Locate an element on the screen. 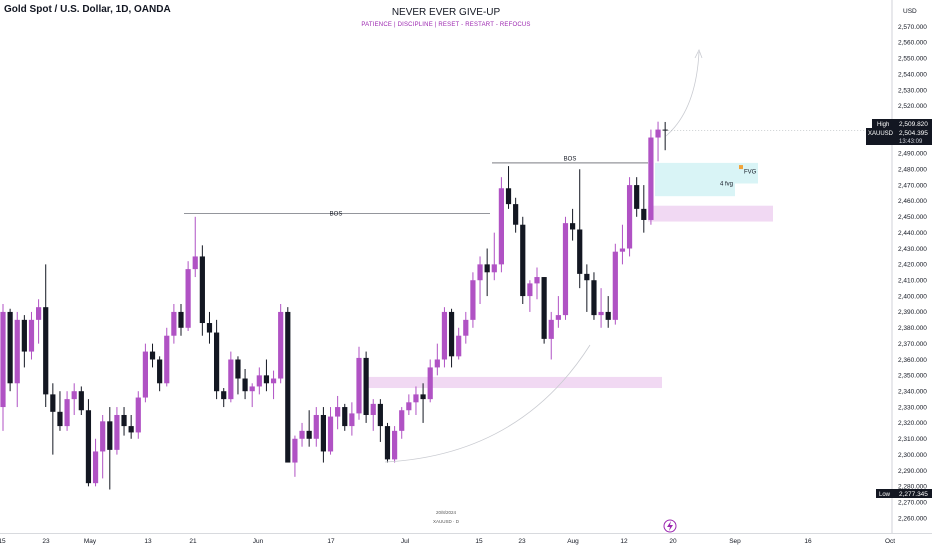 This screenshot has width=932, height=550. price-tick-label: 2,480.000 is located at coordinates (912, 170).